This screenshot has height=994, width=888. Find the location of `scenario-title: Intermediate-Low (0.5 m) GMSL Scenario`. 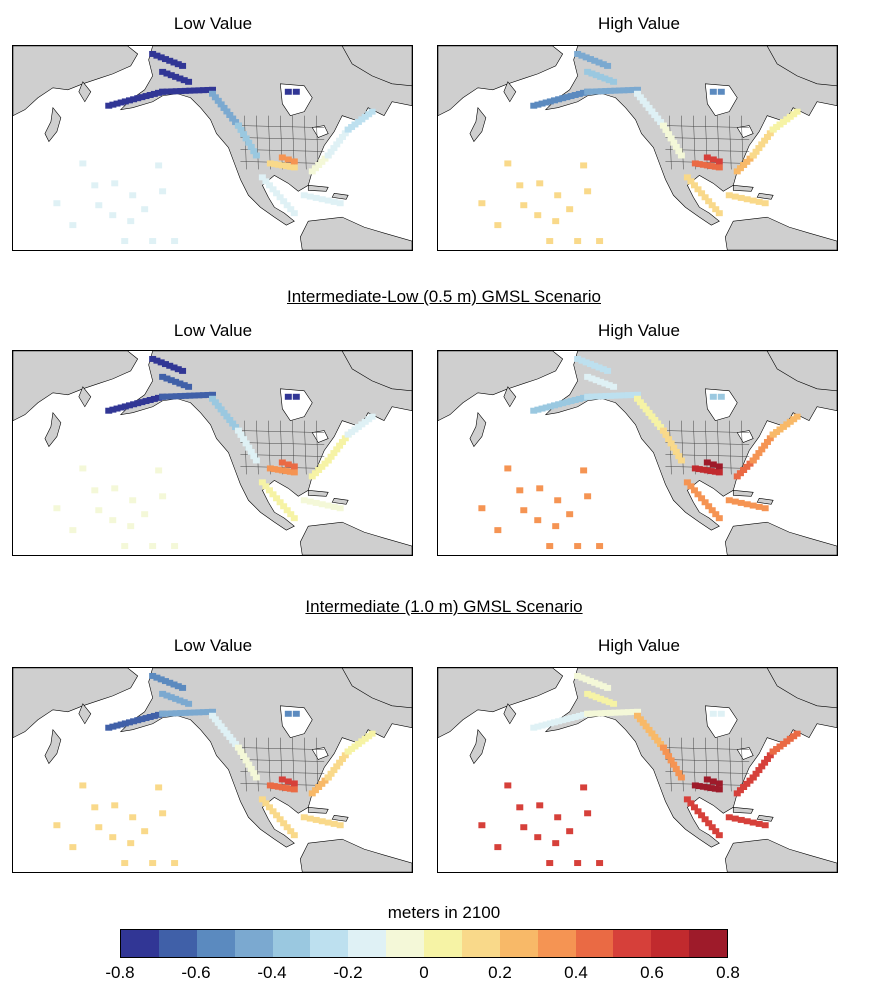

scenario-title: Intermediate-Low (0.5 m) GMSL Scenario is located at coordinates (444, 296).